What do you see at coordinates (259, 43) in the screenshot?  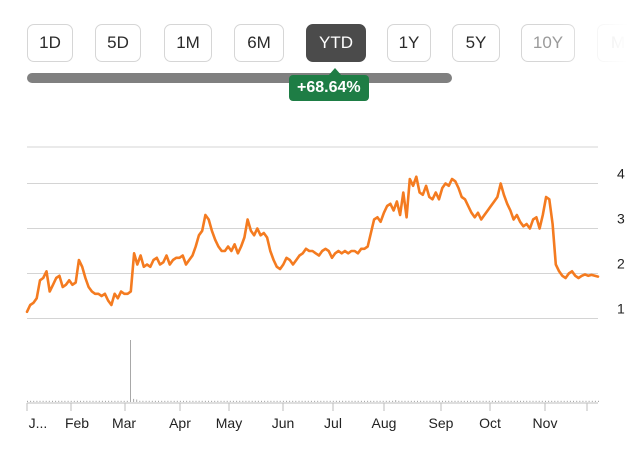 I see `range-6m-button: 6M` at bounding box center [259, 43].